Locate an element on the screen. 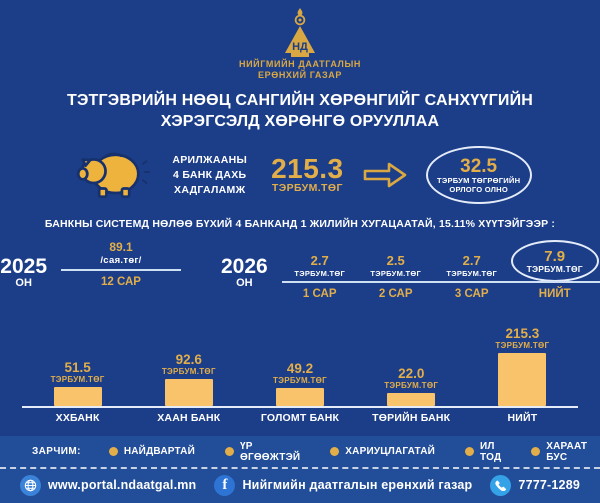  legend-item-responsible: ХАРИУЦЛАГАТАЙ is located at coordinates (382, 451).